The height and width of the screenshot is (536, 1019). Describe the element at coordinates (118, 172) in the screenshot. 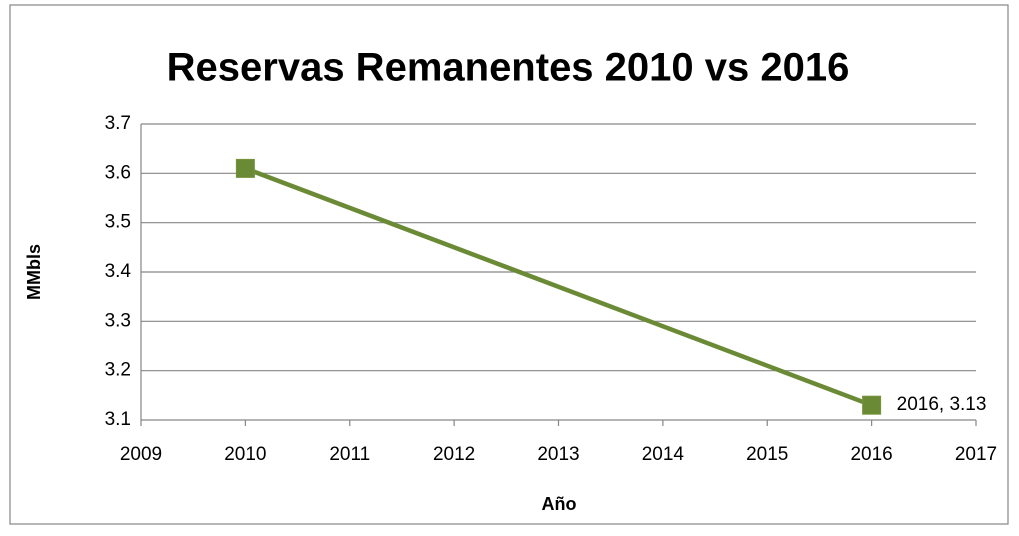

I see `y-tick-label: 3.6` at that location.